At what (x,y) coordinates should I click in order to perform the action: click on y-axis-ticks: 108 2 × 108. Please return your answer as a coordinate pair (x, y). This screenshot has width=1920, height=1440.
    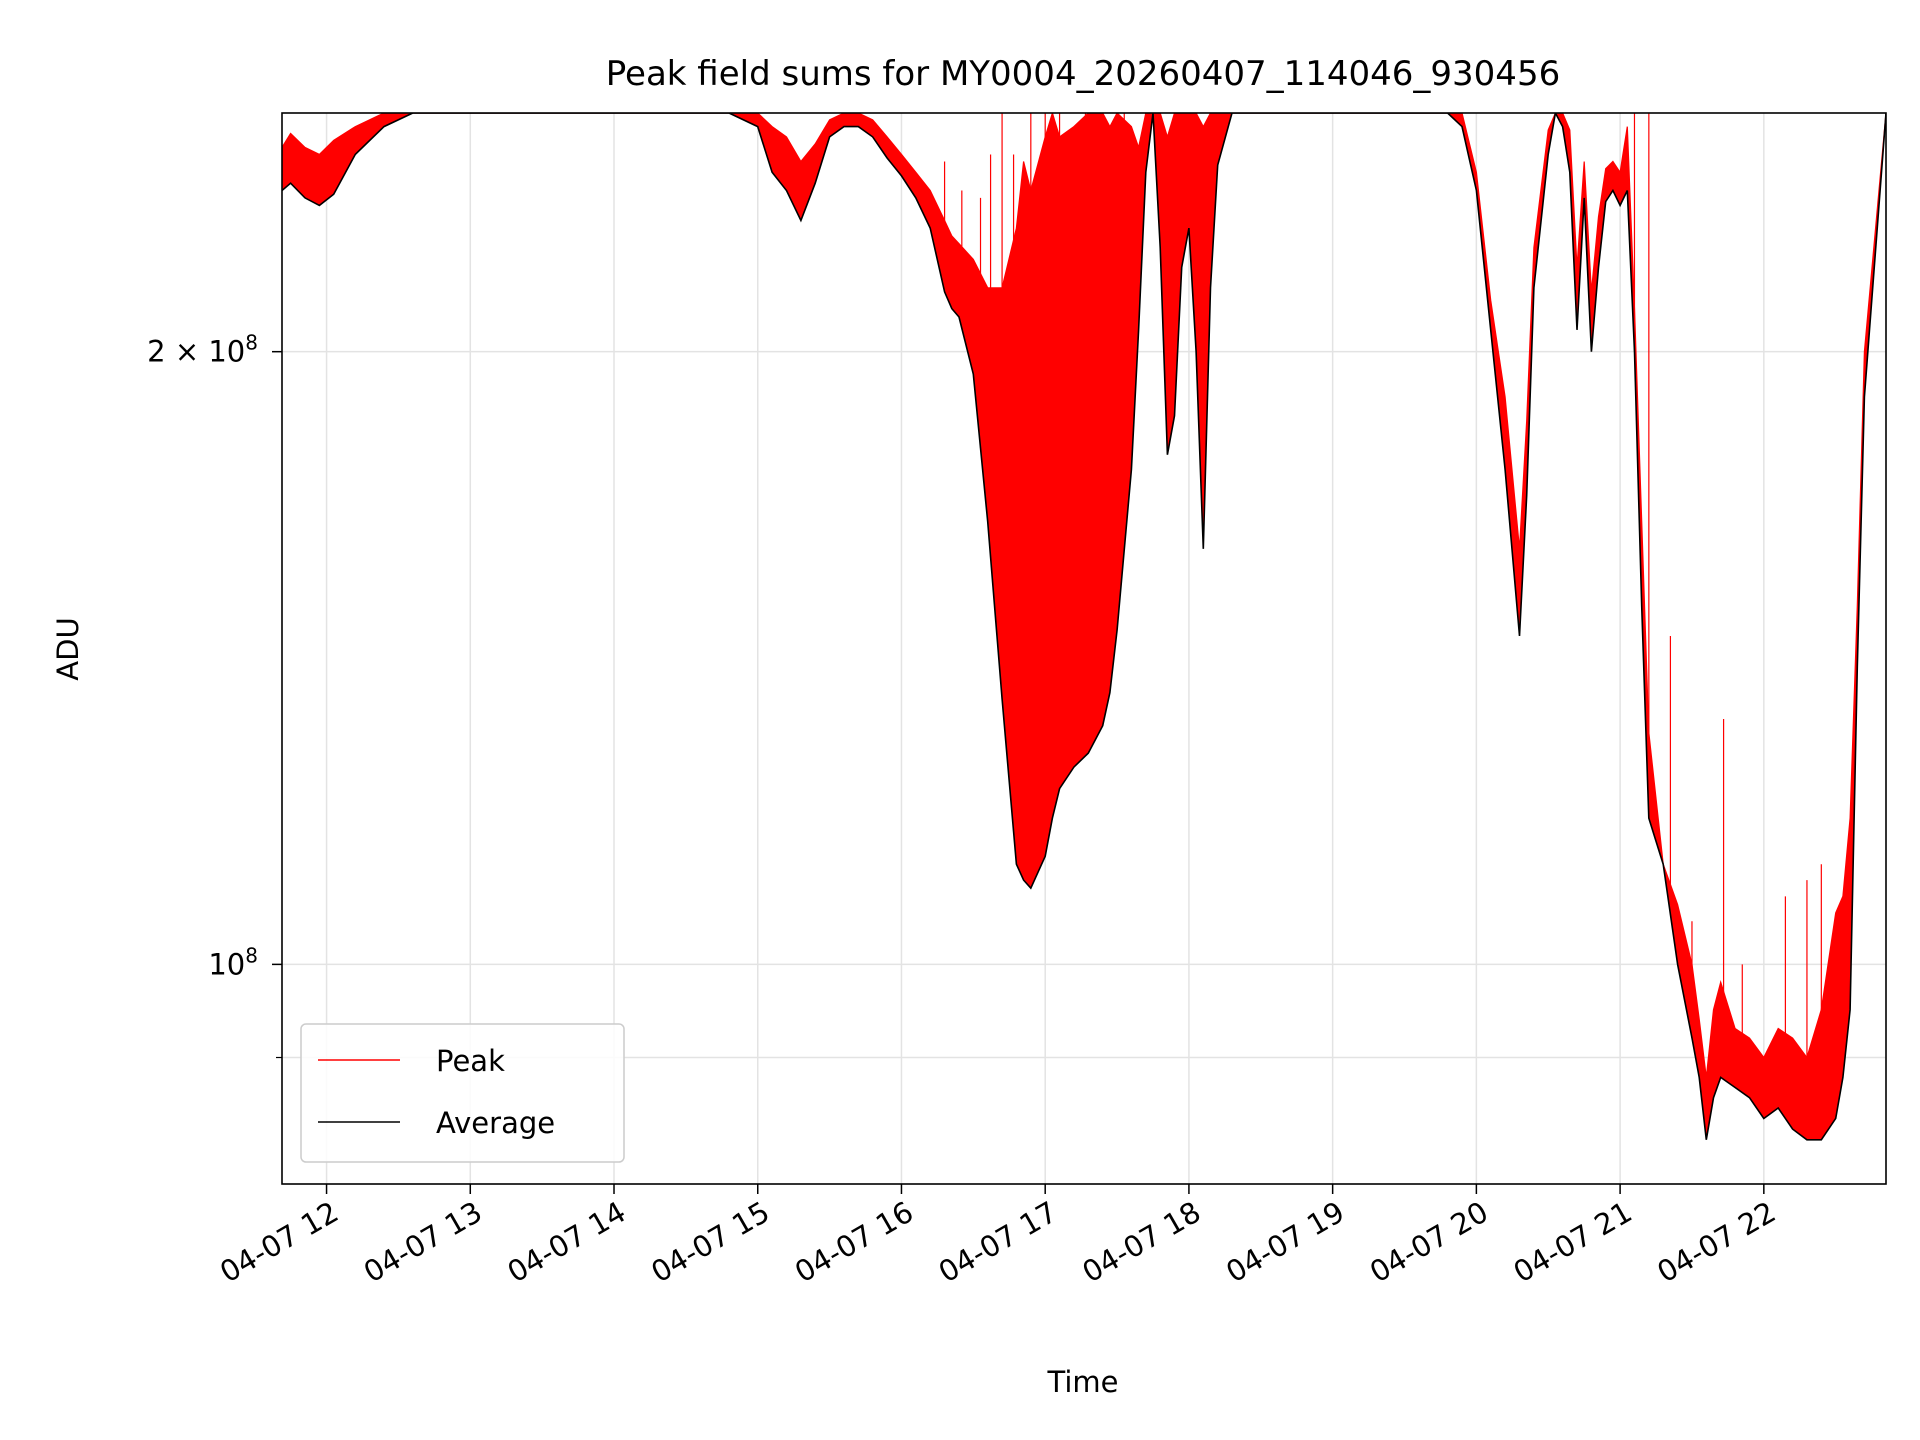
    Looking at the image, I should click on (214, 695).